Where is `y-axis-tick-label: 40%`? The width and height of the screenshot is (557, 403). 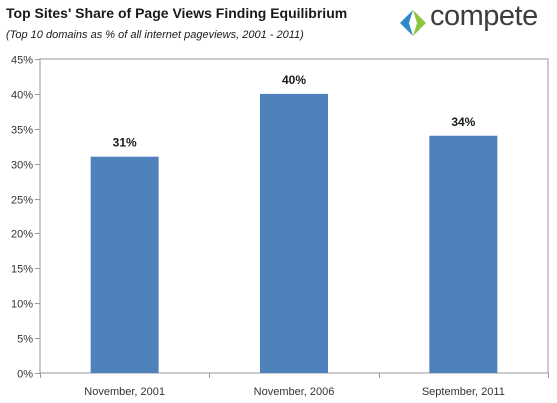
y-axis-tick-label: 40% is located at coordinates (22, 96).